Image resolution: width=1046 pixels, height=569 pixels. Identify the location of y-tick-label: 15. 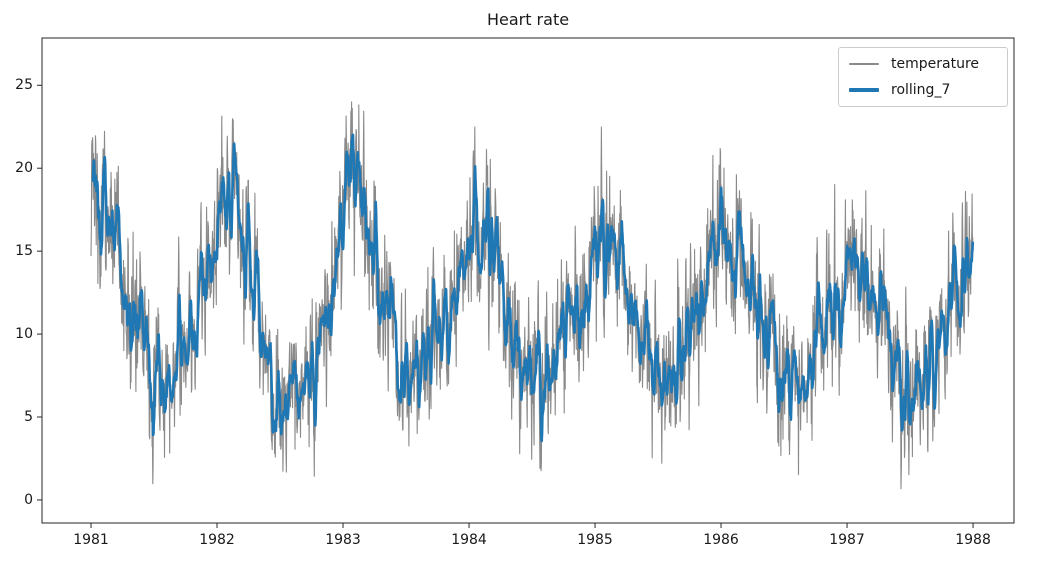
(24, 251).